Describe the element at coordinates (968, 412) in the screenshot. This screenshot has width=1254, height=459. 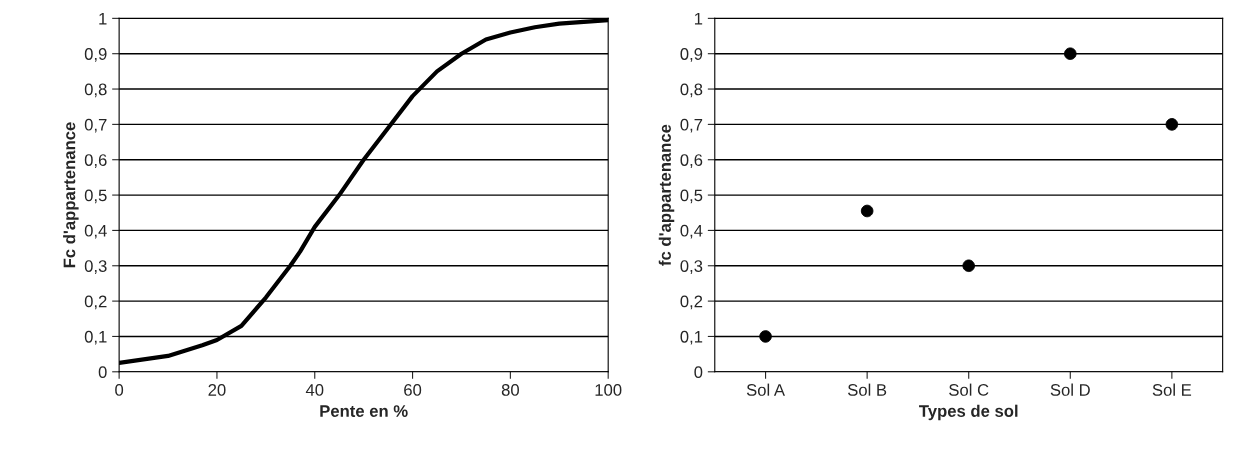
I see `x-axis-title: Types de sol` at that location.